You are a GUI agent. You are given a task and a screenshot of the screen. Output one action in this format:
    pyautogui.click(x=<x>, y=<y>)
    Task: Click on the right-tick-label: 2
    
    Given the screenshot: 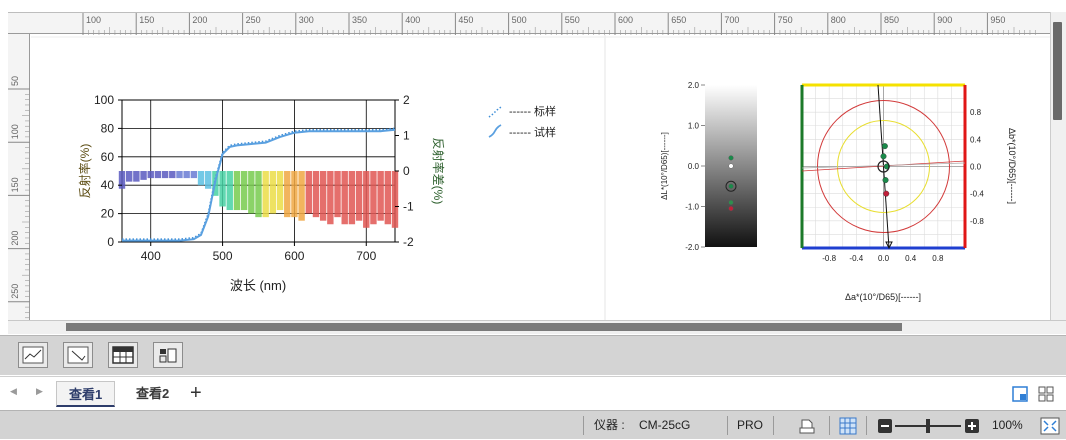 What is the action you would take?
    pyautogui.click(x=406, y=100)
    